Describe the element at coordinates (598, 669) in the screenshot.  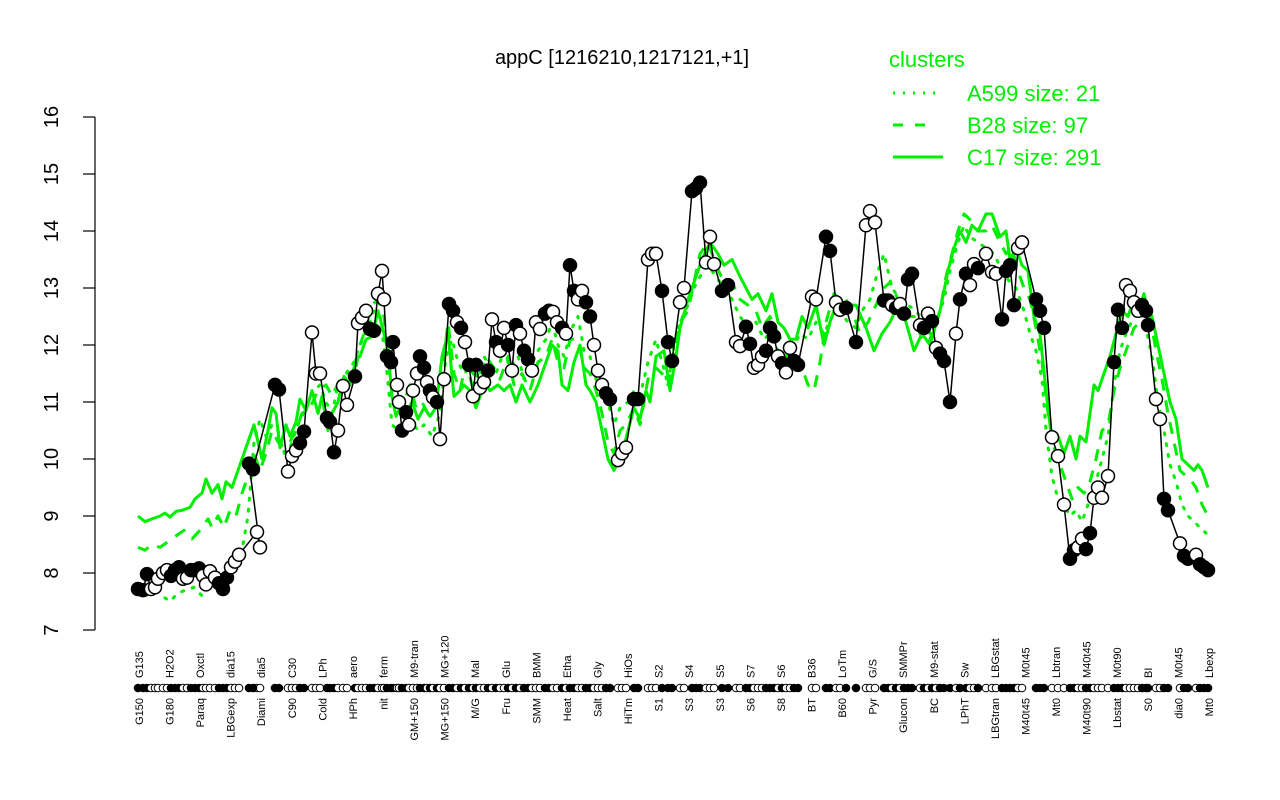
I see `x-category-label: Gly` at that location.